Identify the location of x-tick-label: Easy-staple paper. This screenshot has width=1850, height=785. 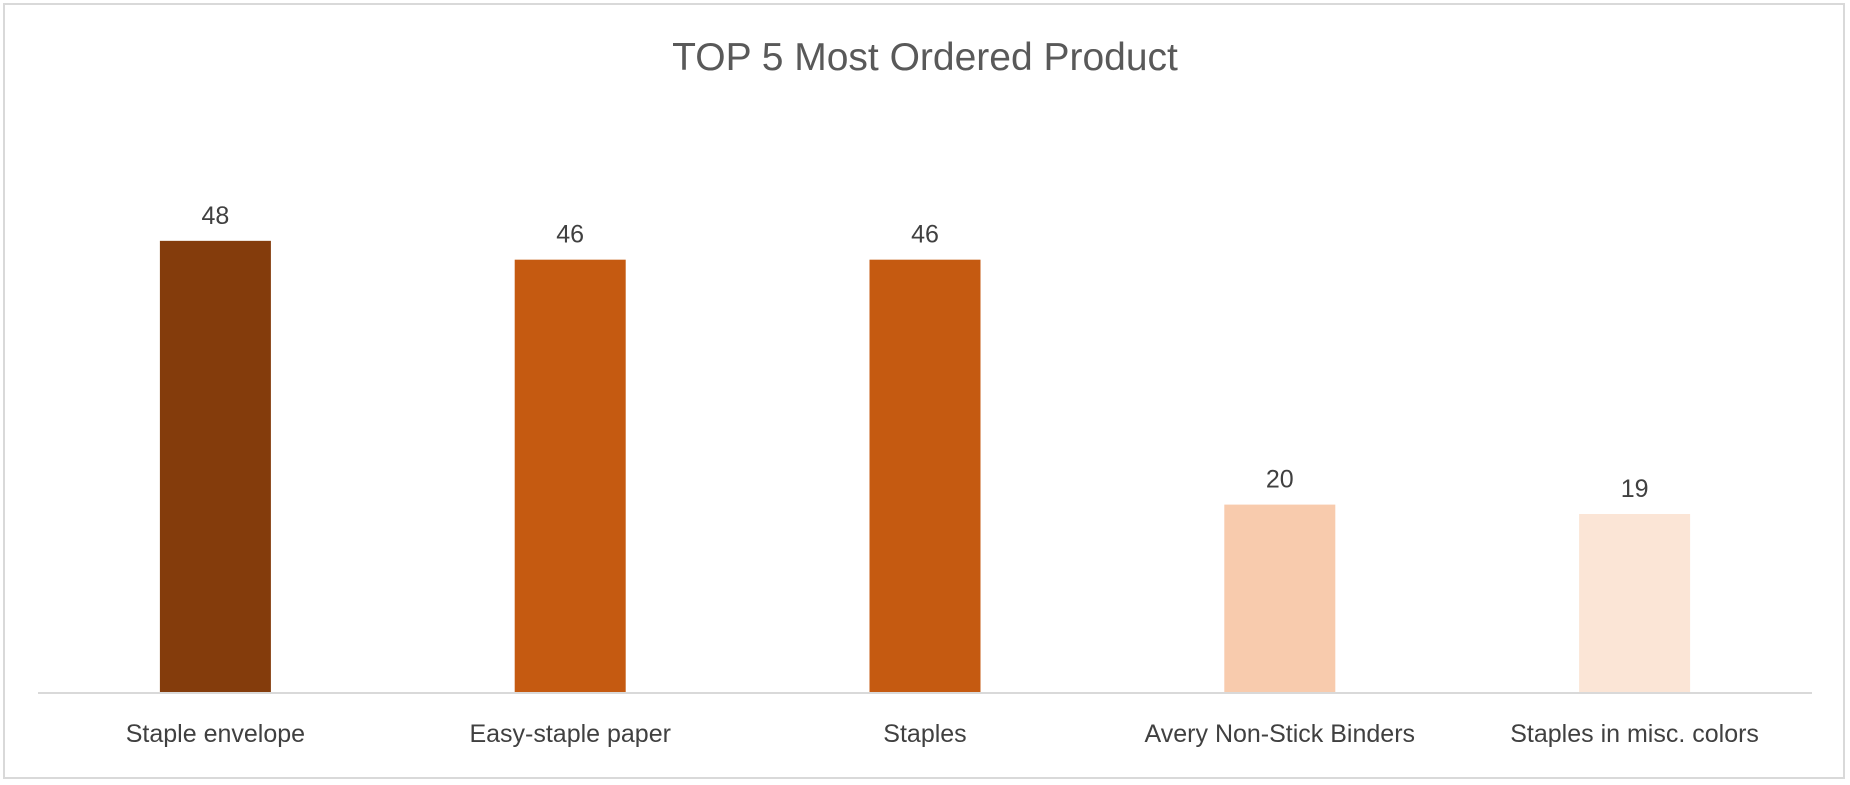
(570, 734).